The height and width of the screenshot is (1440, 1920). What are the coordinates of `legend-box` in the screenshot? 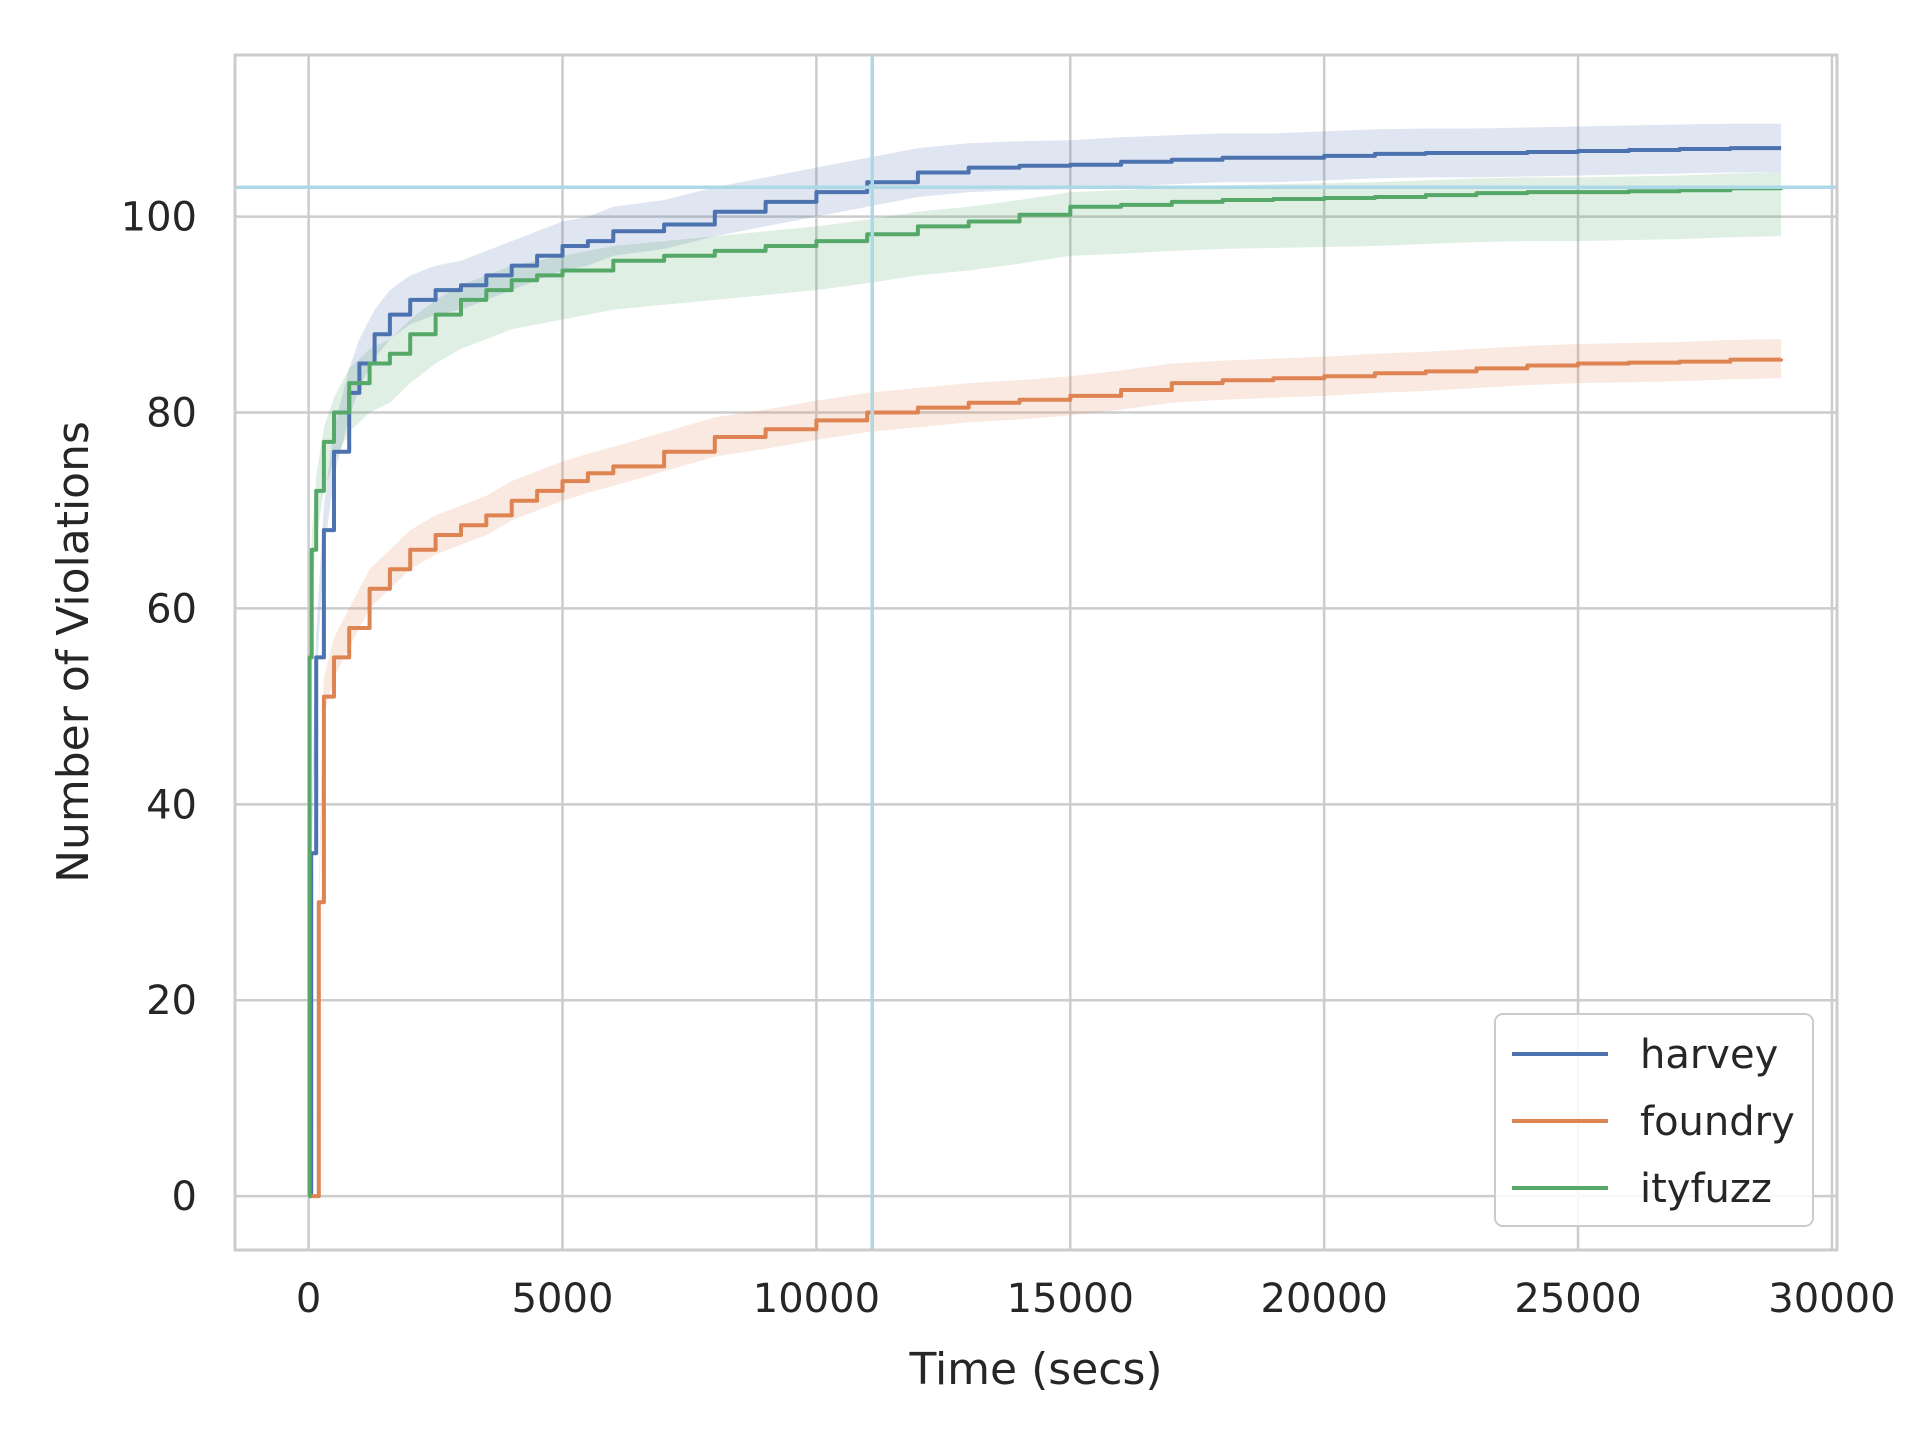 It's located at (1654, 1120).